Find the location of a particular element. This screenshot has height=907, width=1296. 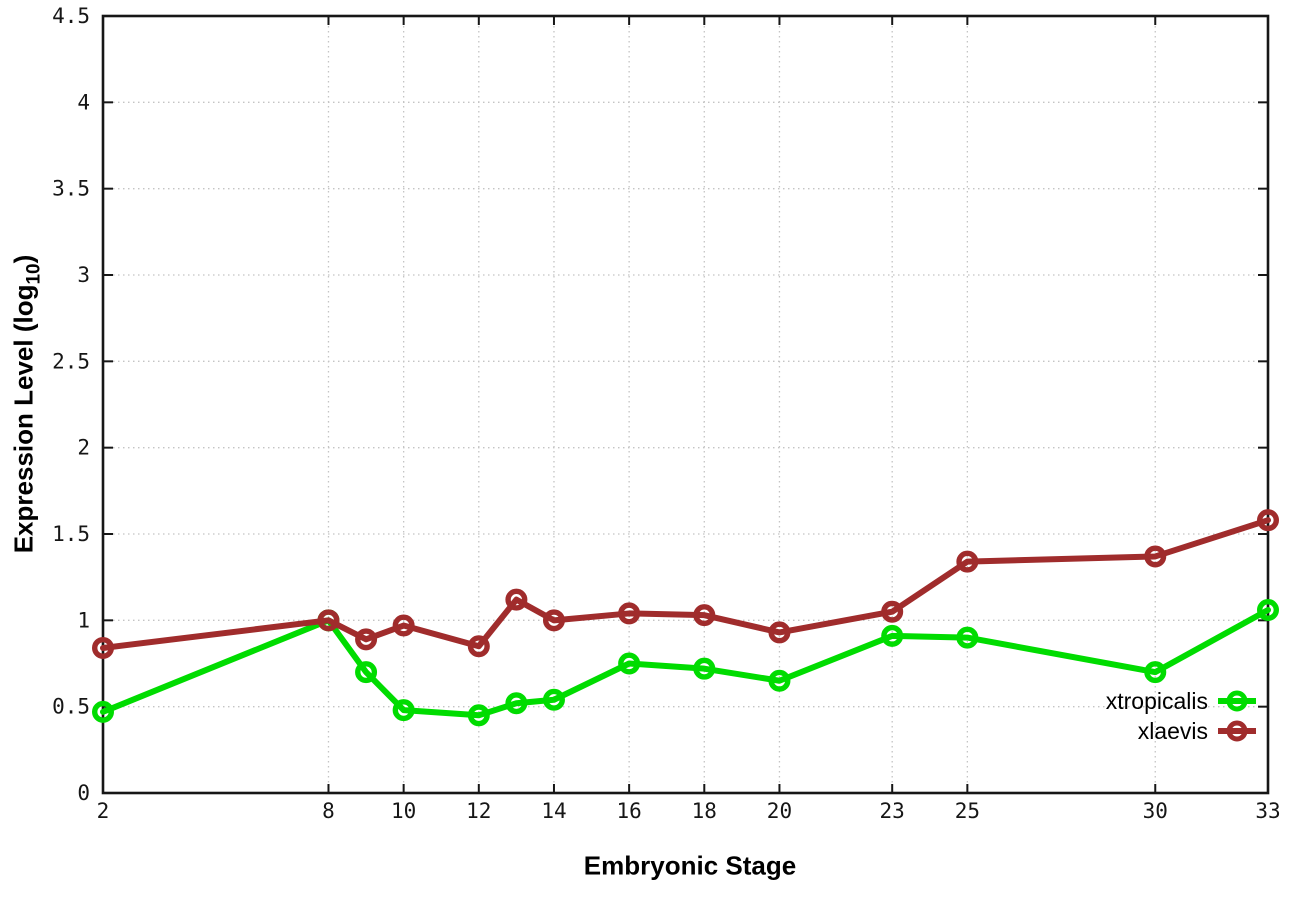

x-tick-label: 2 is located at coordinates (103, 811).